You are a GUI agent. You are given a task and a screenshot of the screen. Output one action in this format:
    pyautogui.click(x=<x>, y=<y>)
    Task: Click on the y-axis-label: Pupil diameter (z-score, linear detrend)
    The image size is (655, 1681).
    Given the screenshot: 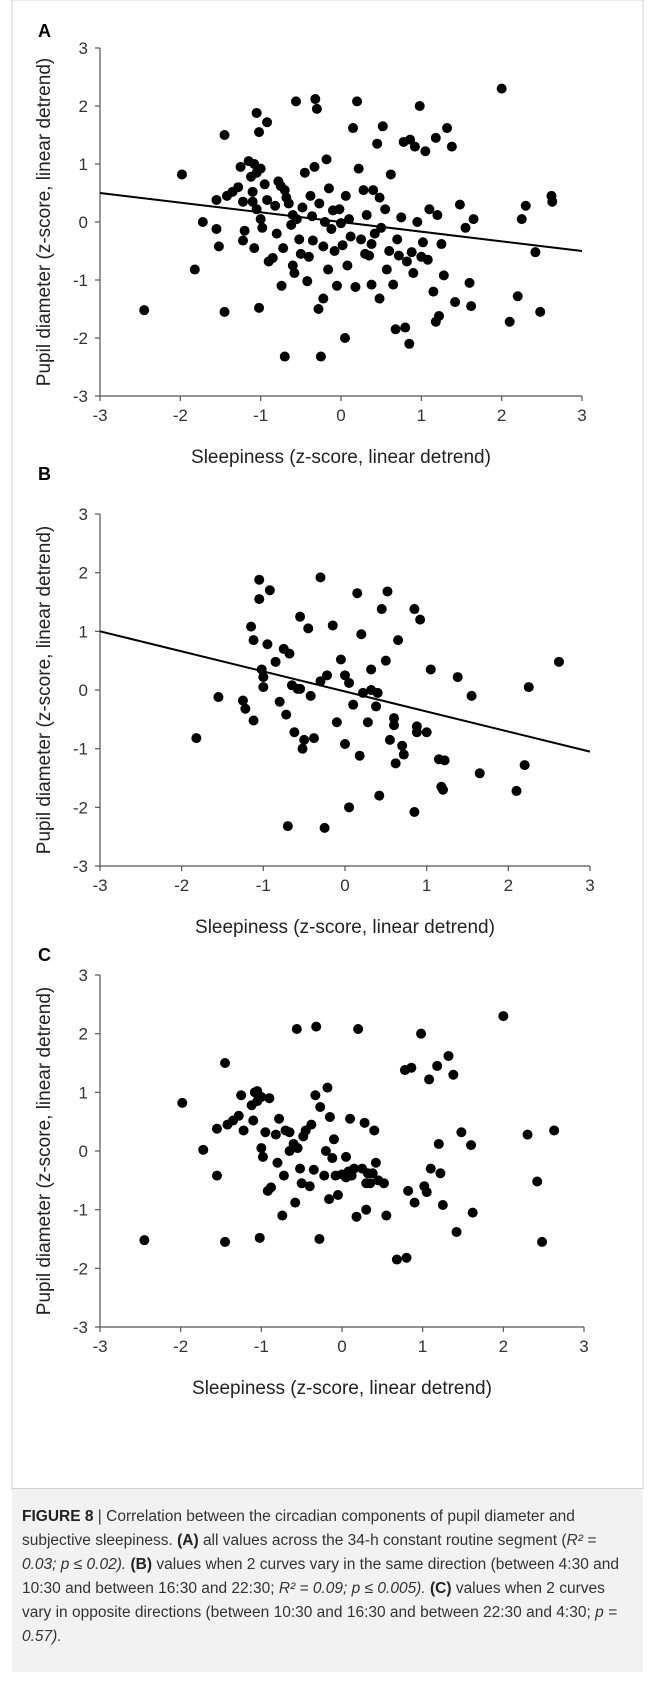 What is the action you would take?
    pyautogui.click(x=44, y=1151)
    